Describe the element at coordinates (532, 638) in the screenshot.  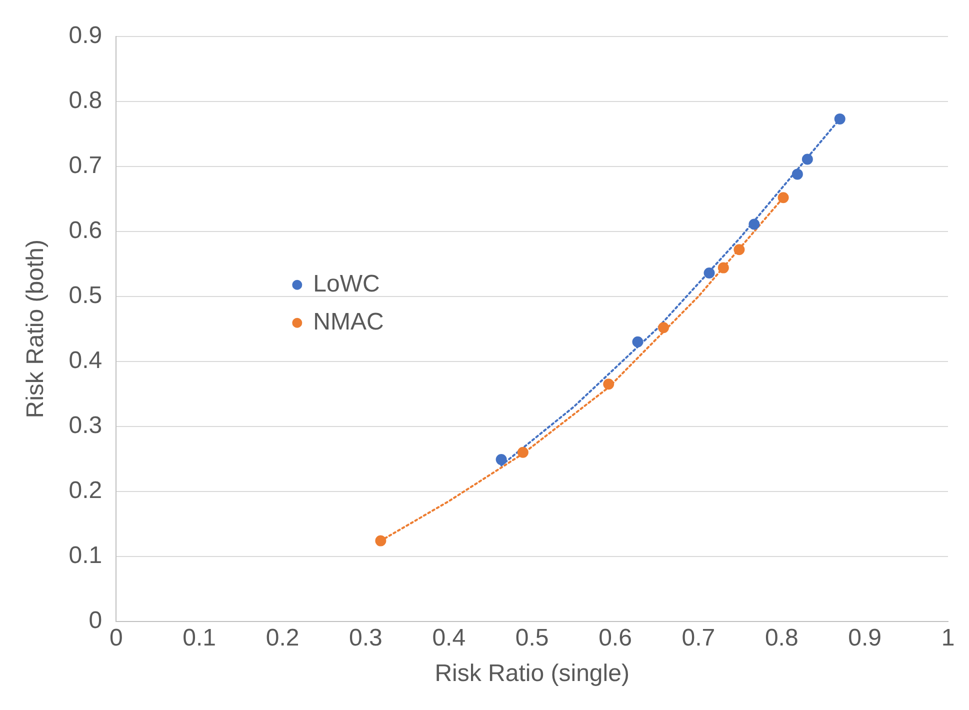
I see `x-tick-label: 0.5` at that location.